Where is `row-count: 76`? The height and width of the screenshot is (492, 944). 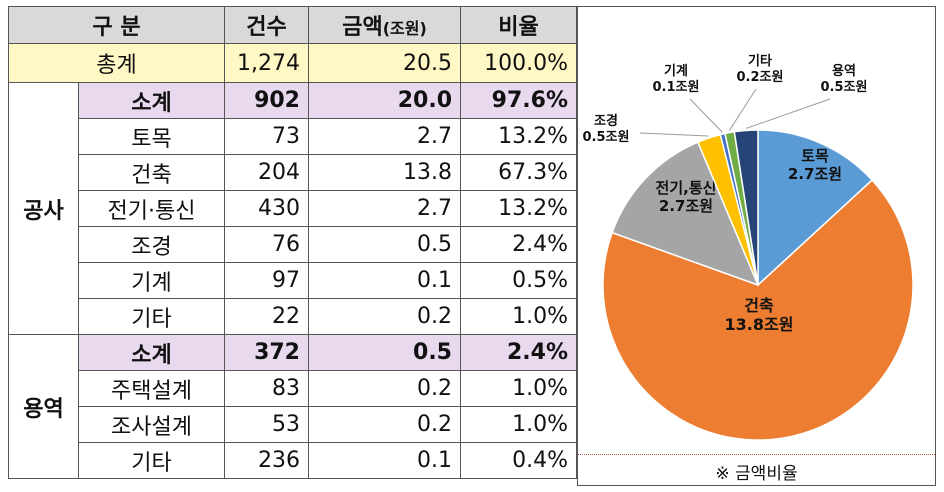
row-count: 76 is located at coordinates (266, 244).